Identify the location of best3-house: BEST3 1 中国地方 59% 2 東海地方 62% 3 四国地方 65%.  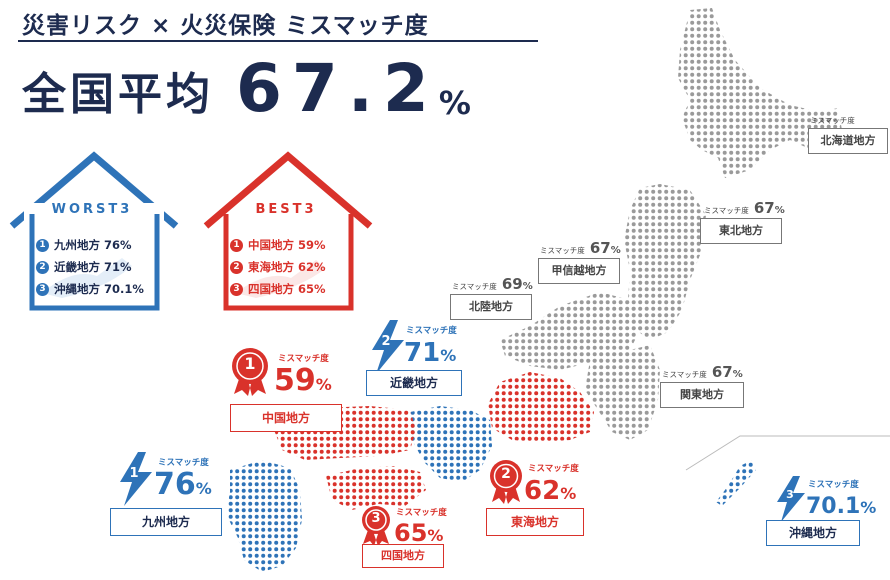
(286, 233).